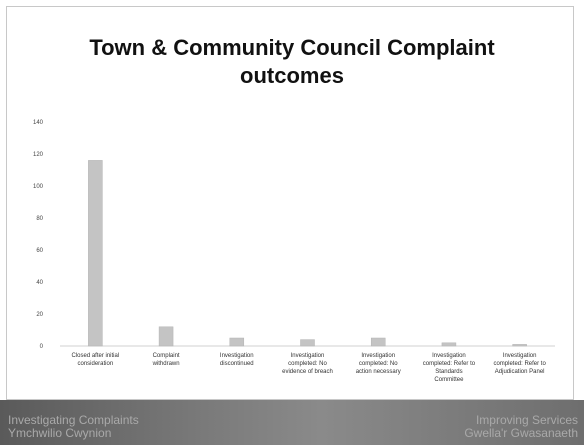 This screenshot has height=445, width=584. I want to click on category-label-line: action necessary, so click(378, 372).